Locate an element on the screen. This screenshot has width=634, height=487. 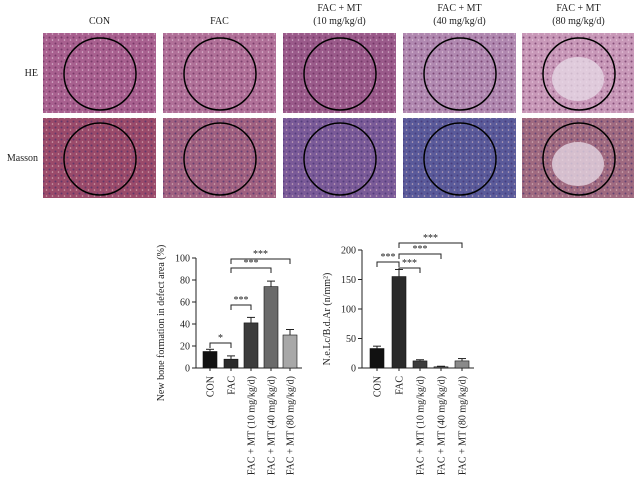
y-tick-label: 150 is located at coordinates (348, 280).